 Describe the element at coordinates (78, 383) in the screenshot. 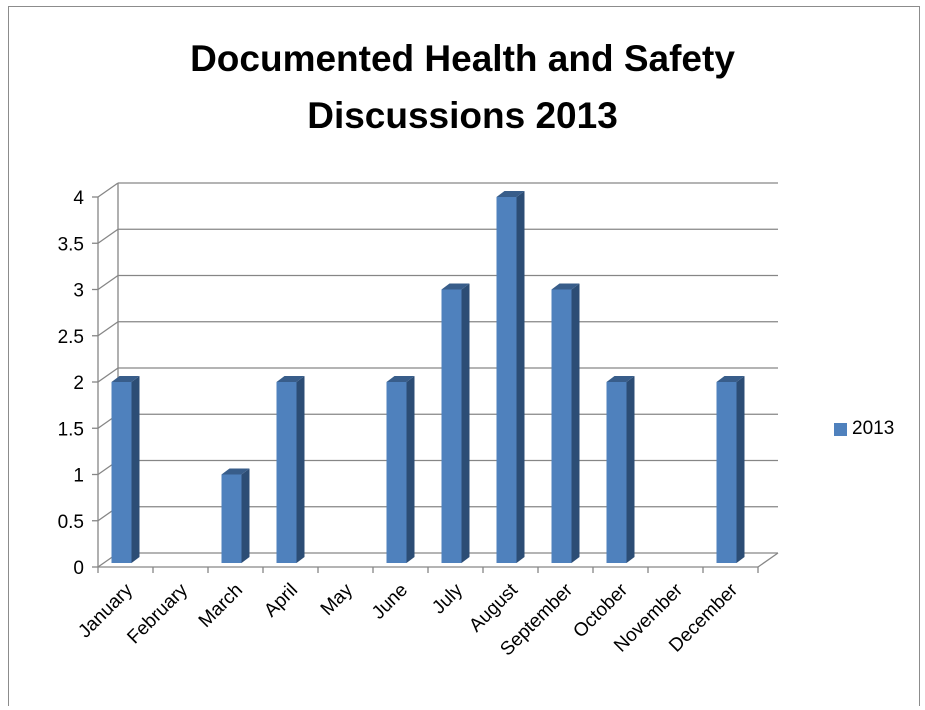

I see `y-tick-label: 2` at that location.